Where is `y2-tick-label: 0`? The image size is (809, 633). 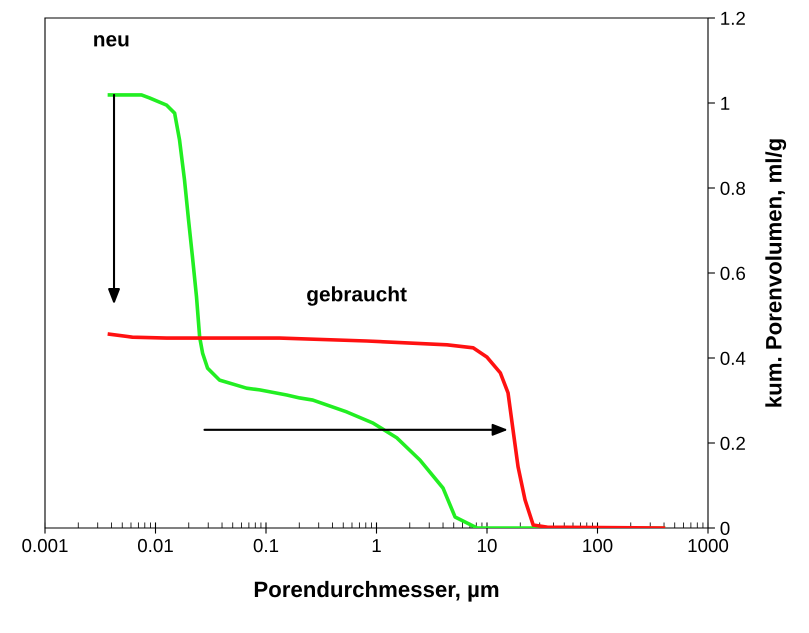
y2-tick-label: 0 is located at coordinates (725, 528).